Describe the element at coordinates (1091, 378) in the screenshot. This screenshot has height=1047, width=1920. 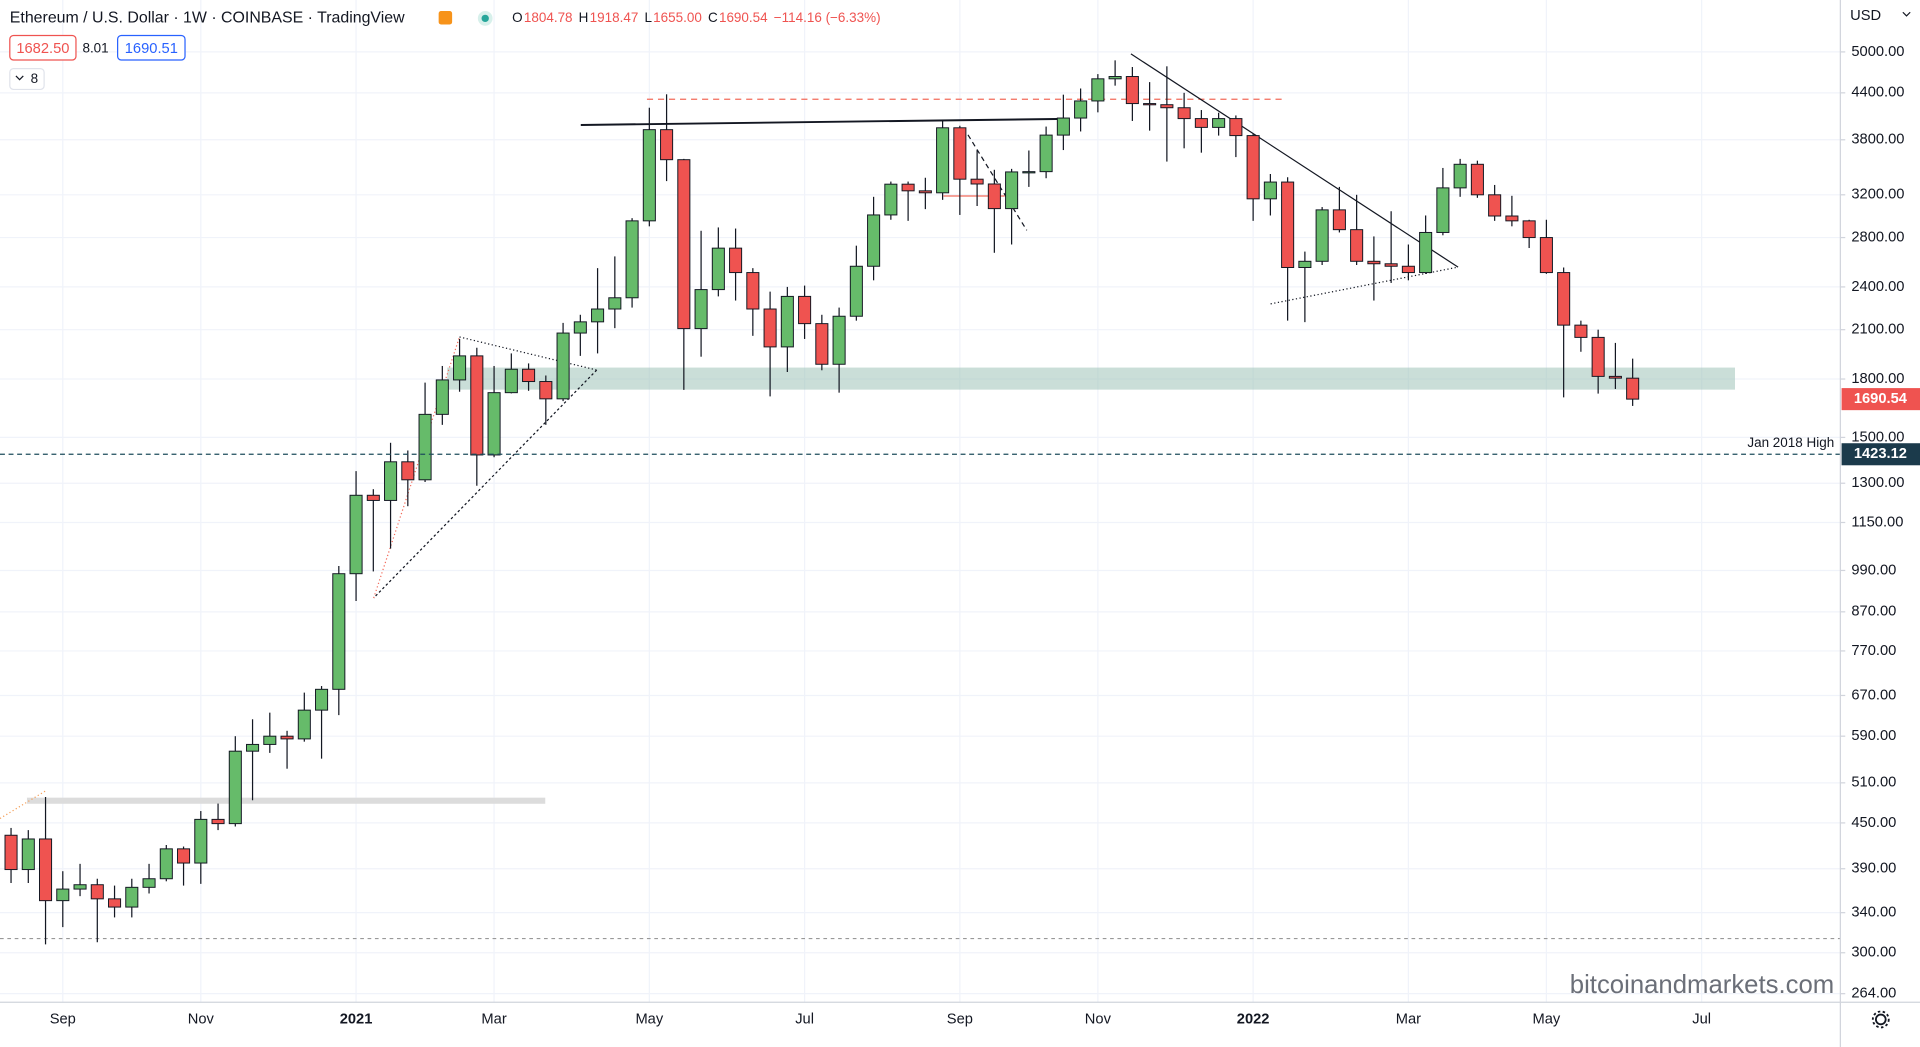
I see `support-zone` at that location.